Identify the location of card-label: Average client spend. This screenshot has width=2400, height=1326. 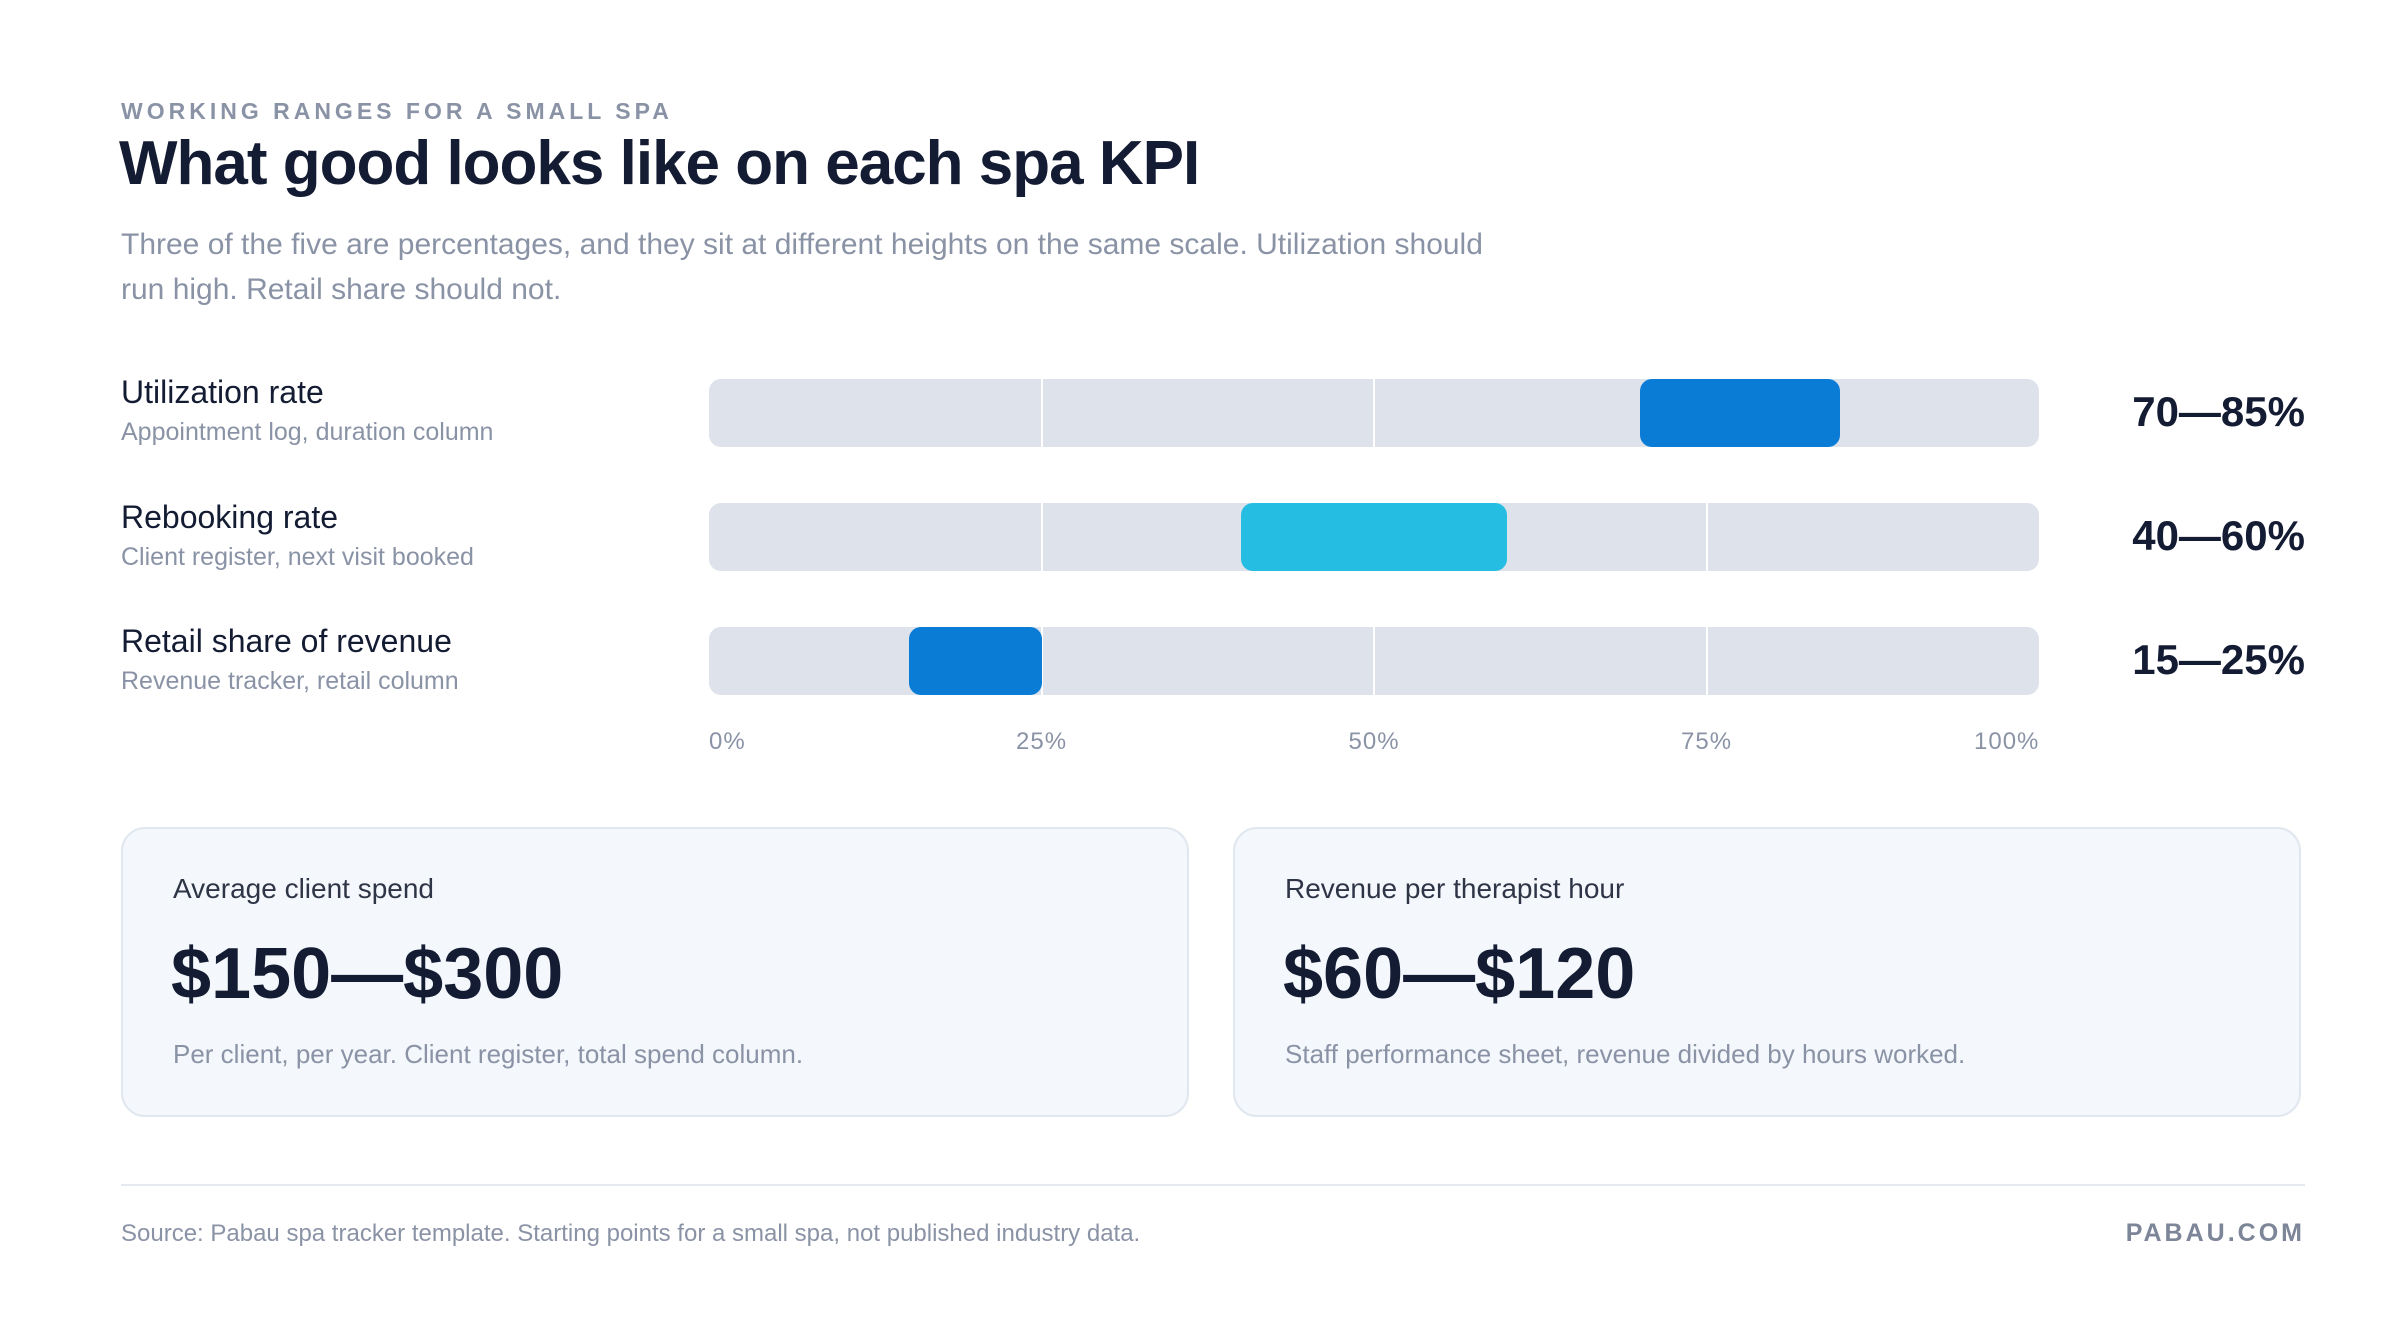
(303, 888).